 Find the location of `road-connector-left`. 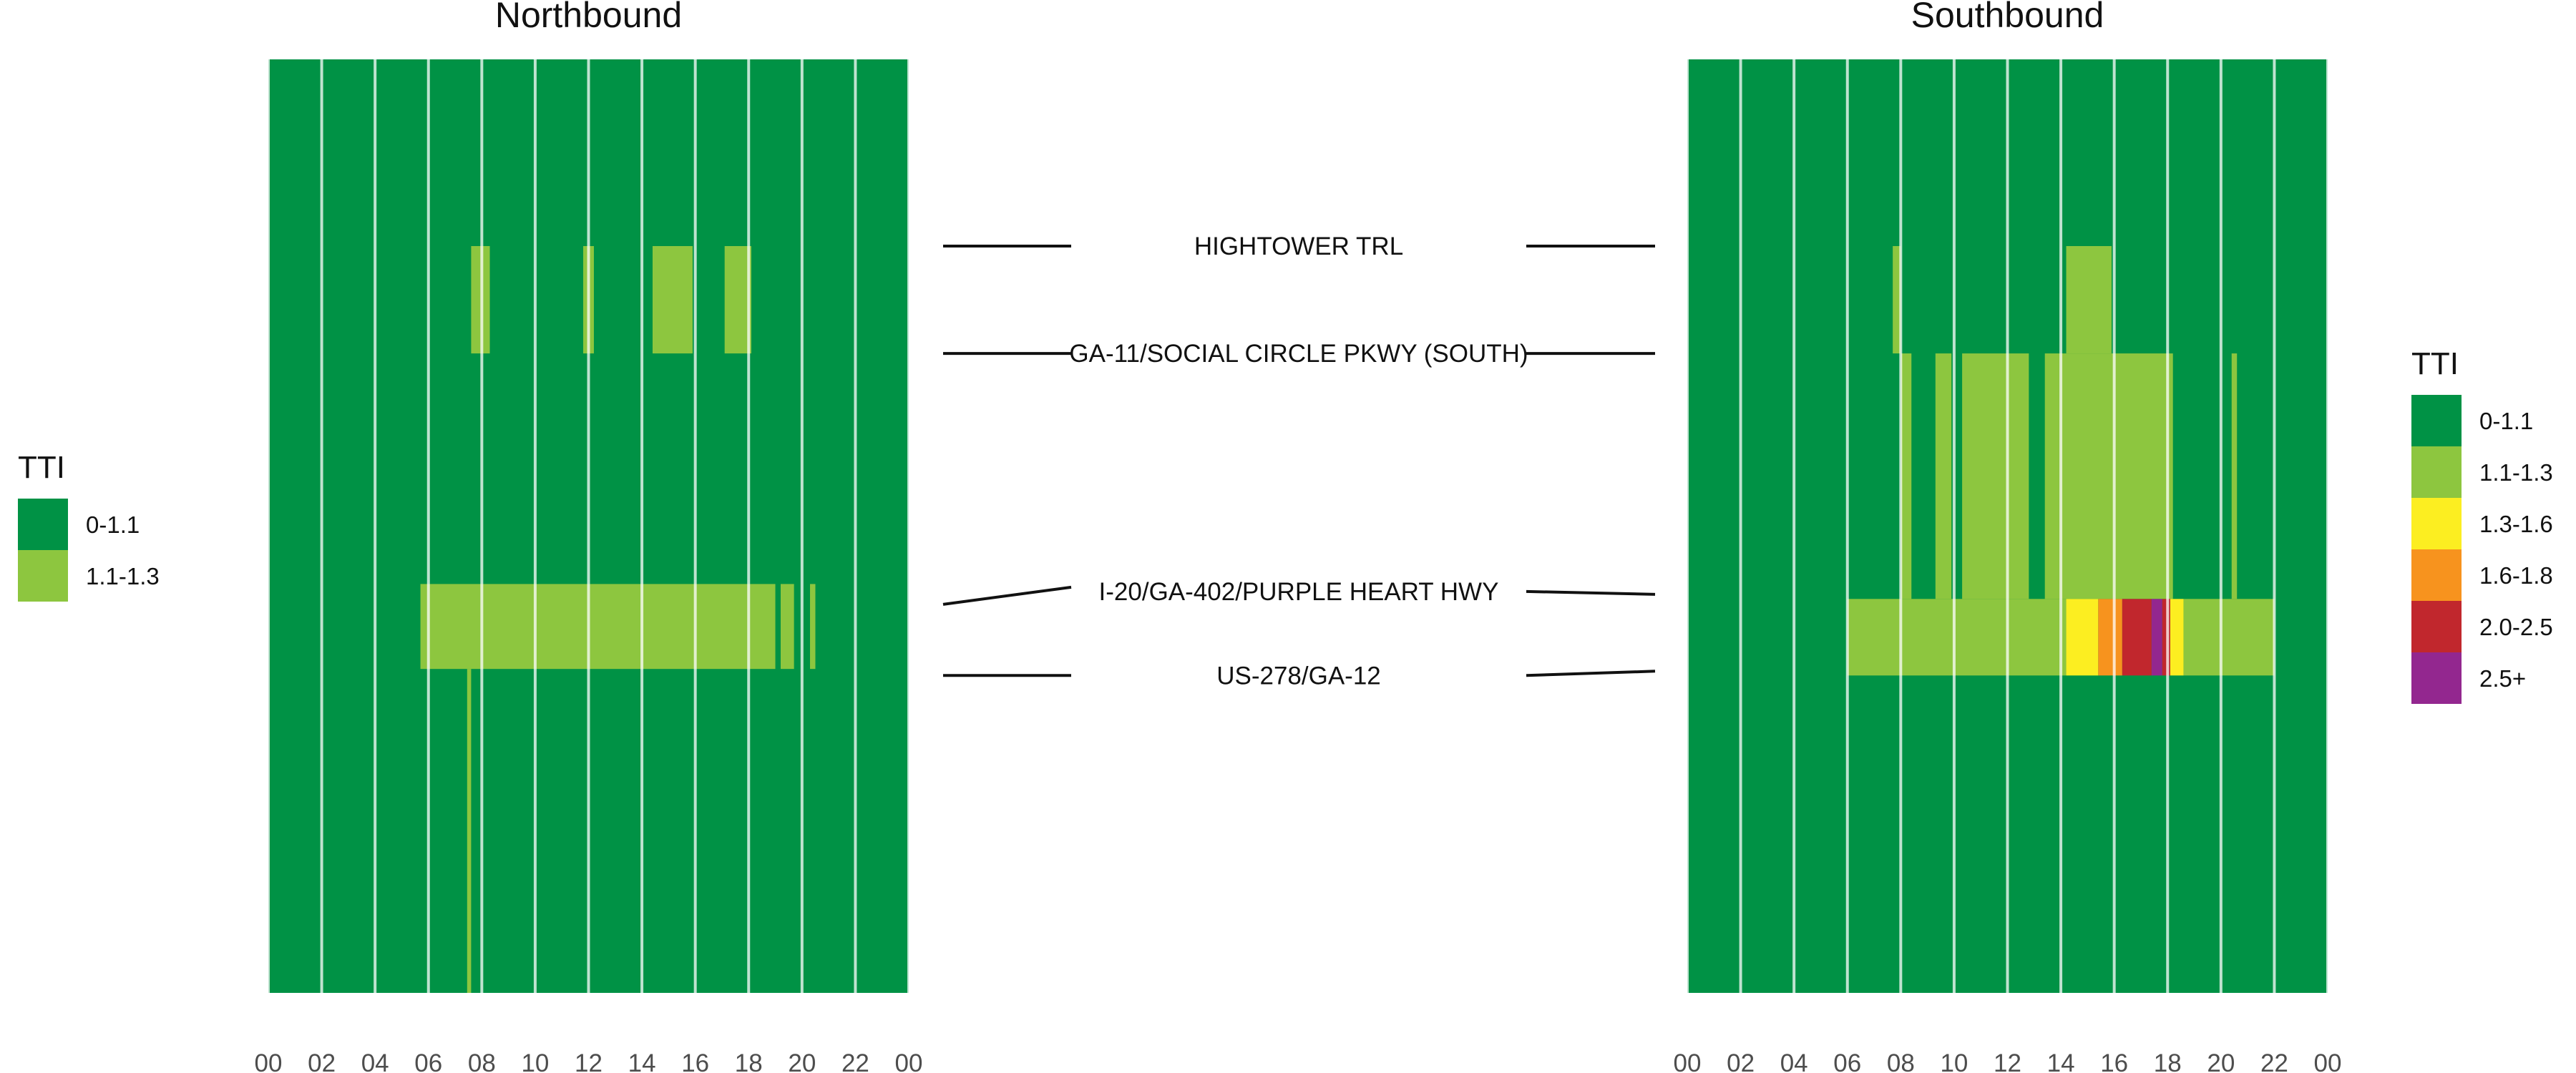

road-connector-left is located at coordinates (1007, 595).